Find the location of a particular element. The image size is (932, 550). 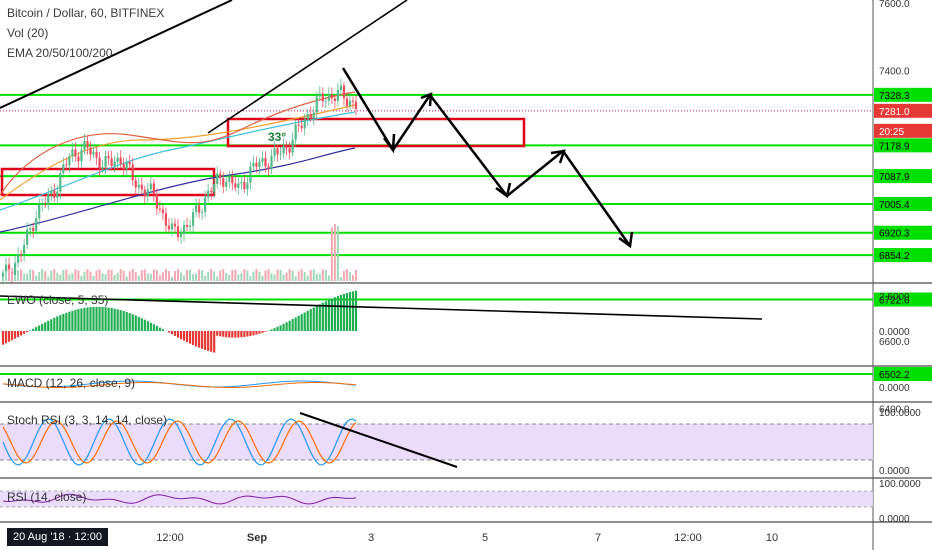

angle-annotation: 33° is located at coordinates (277, 137).